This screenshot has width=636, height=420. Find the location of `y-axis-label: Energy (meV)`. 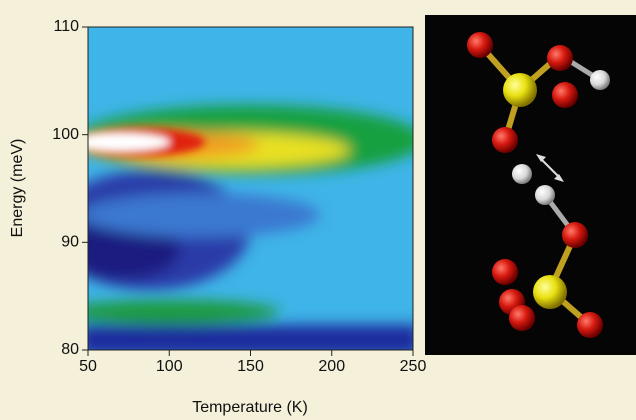

y-axis-label: Energy (meV) is located at coordinates (17, 188).